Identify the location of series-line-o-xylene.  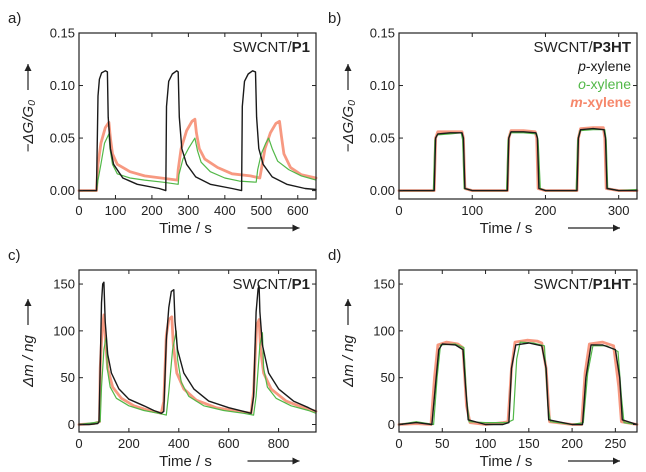
(197, 378).